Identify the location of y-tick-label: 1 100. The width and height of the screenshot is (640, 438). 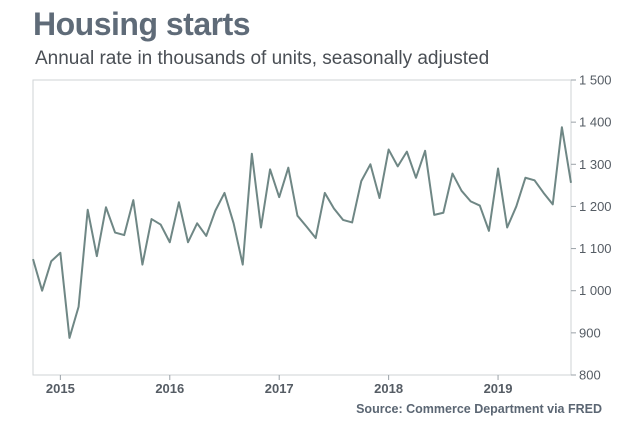
(595, 248).